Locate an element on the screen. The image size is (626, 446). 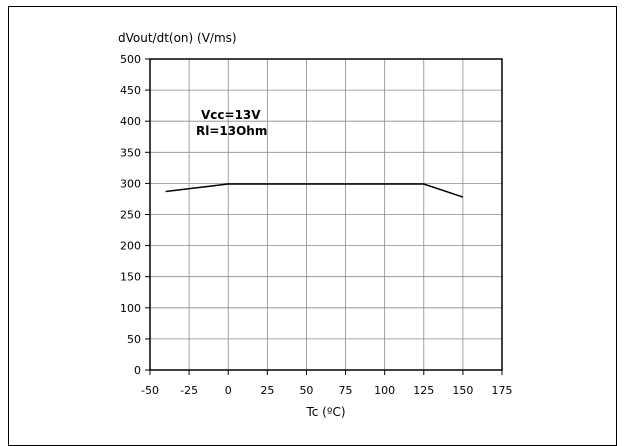
x-tick-label: 75 is located at coordinates (346, 390).